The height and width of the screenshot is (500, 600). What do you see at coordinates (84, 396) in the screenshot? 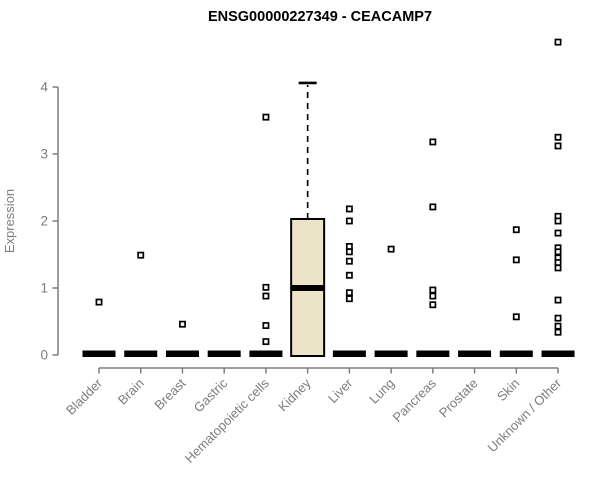
I see `x-category-label: Bladder` at bounding box center [84, 396].